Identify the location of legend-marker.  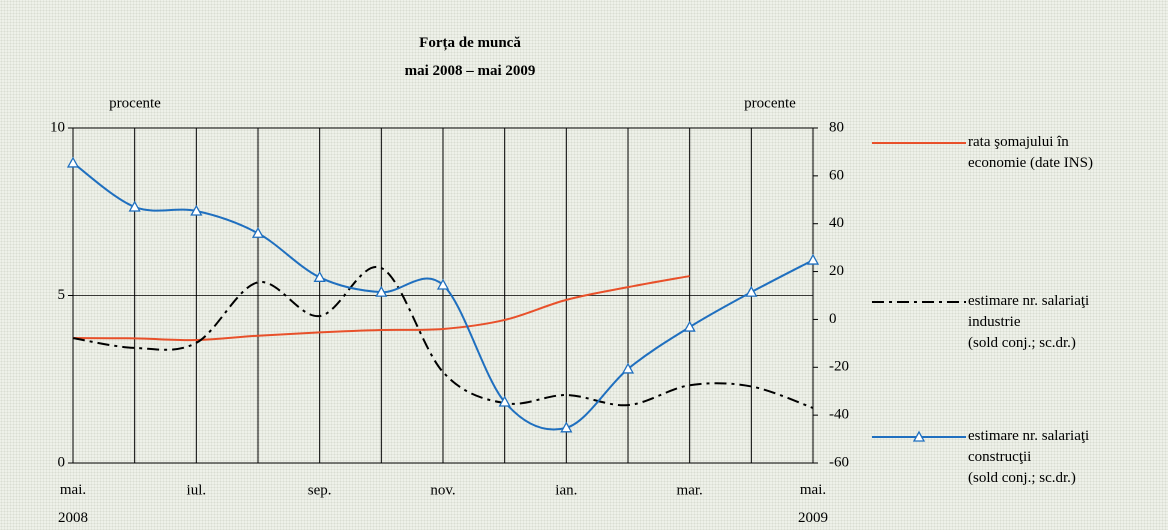
(919, 436).